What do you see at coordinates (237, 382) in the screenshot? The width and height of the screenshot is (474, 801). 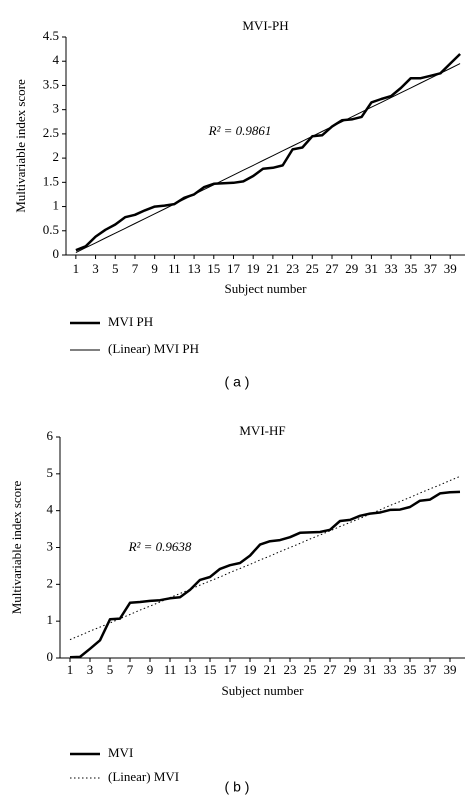 I see `caption: ( a )` at bounding box center [237, 382].